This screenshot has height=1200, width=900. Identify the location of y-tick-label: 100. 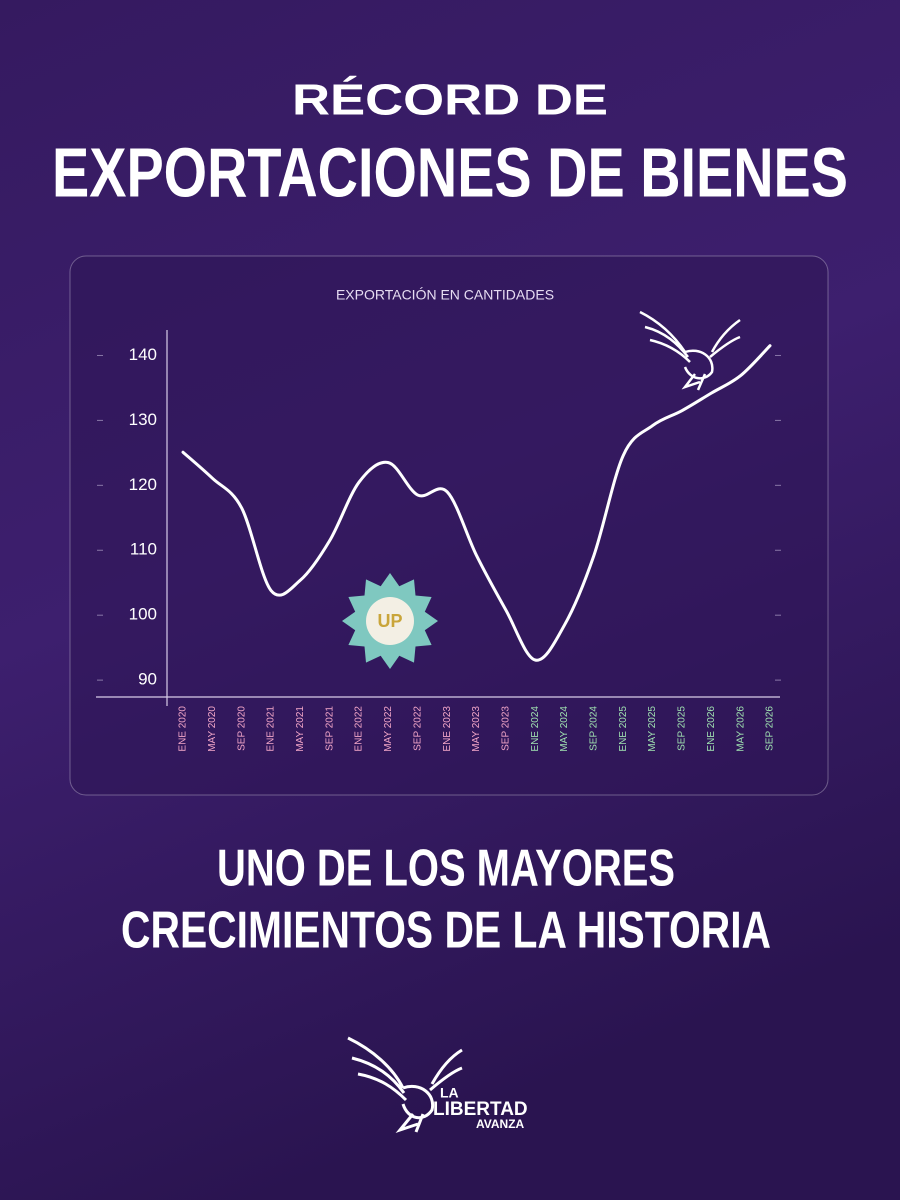
(143, 614).